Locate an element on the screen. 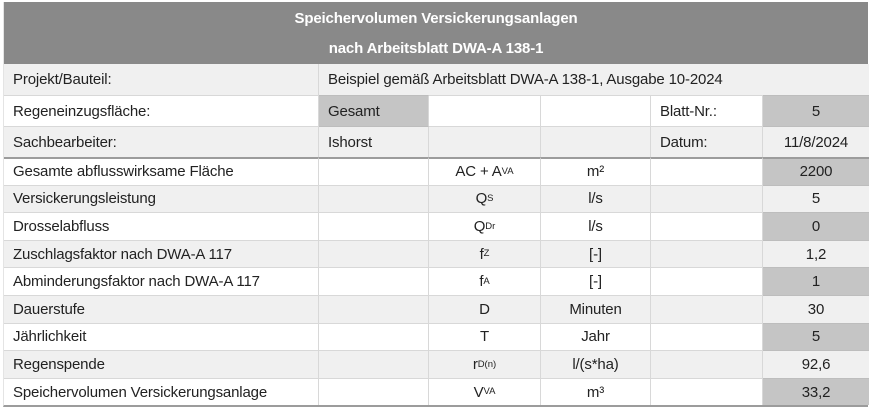  symbol-cell: AC + A VA is located at coordinates (485, 171).